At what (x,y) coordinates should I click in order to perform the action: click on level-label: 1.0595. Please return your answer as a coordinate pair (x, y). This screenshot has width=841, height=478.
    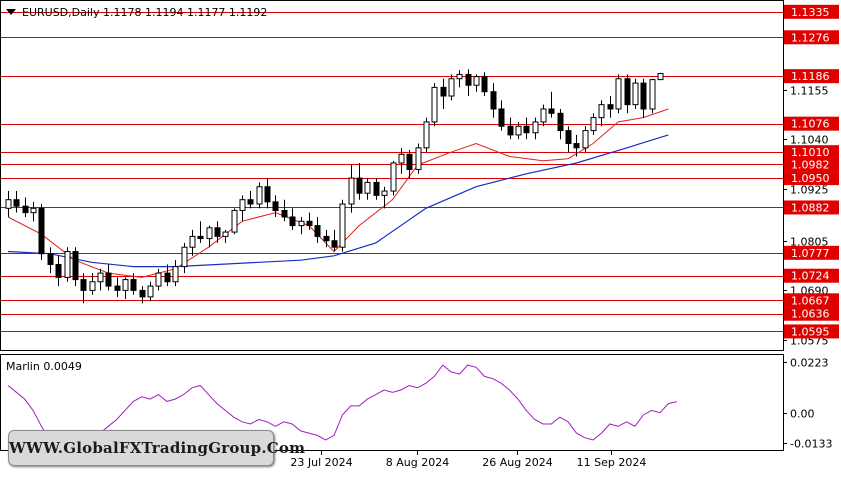
    Looking at the image, I should click on (811, 331).